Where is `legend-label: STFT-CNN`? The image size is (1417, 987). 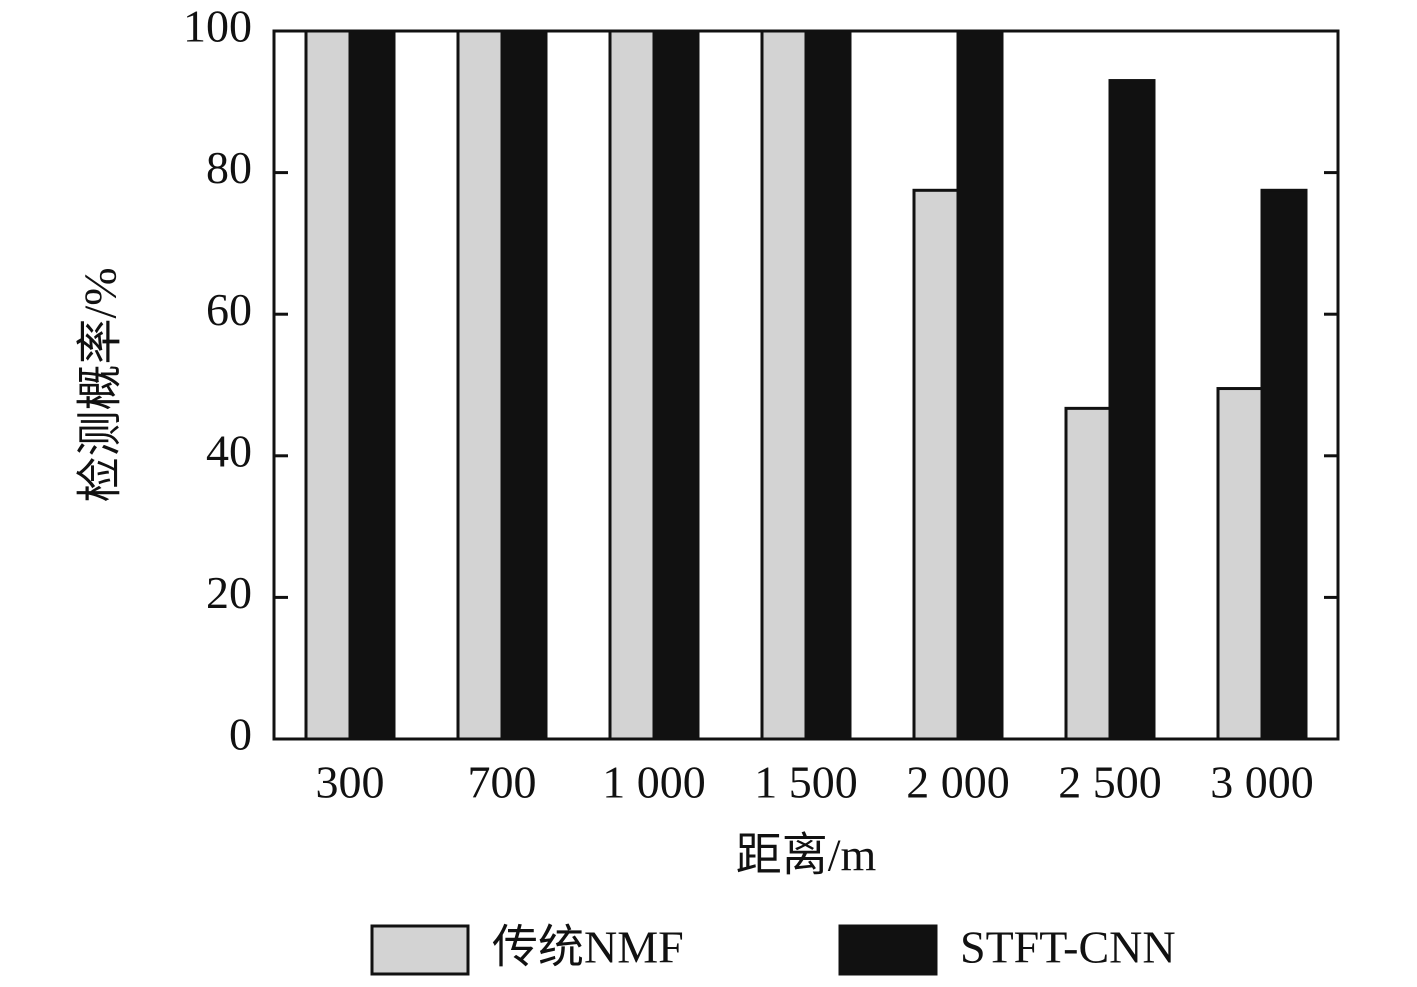
legend-label: STFT-CNN is located at coordinates (1068, 947).